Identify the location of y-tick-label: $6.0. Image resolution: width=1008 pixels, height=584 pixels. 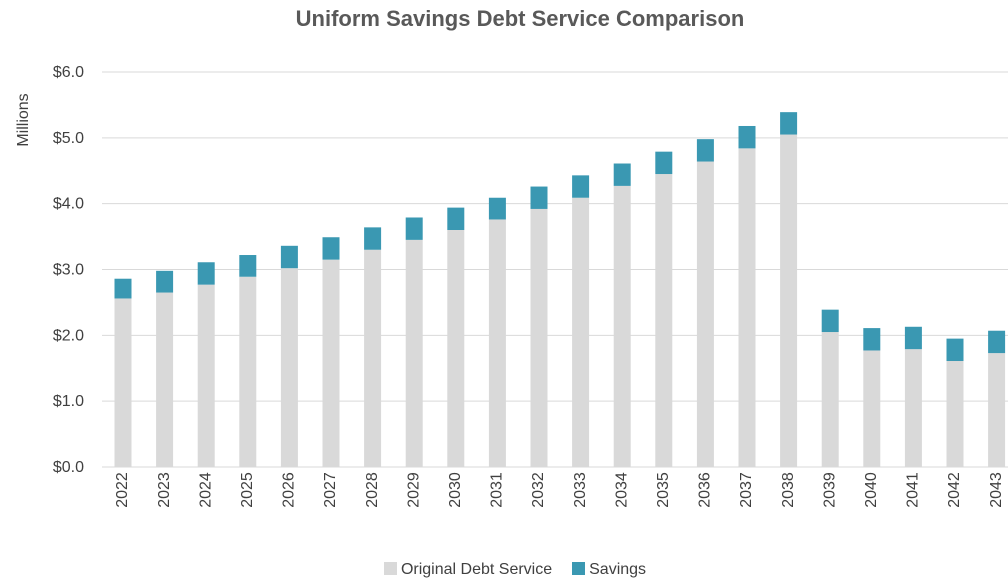
(68, 72).